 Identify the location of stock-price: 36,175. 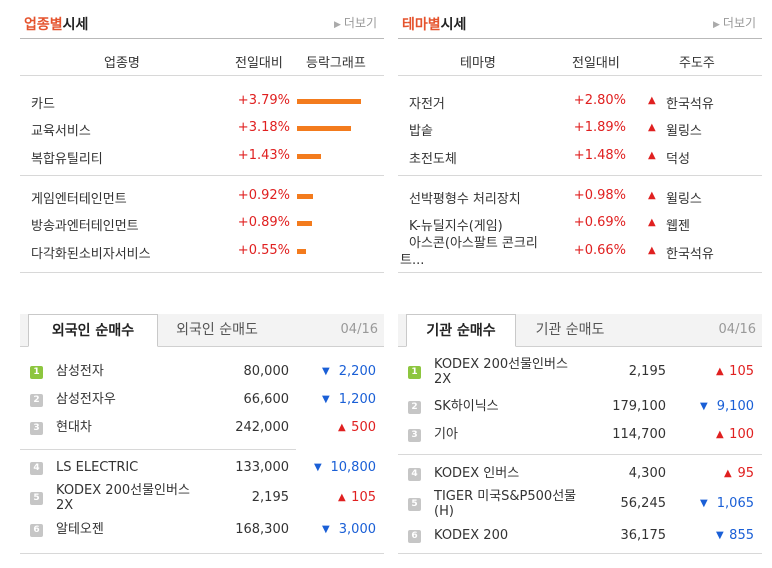
(643, 535).